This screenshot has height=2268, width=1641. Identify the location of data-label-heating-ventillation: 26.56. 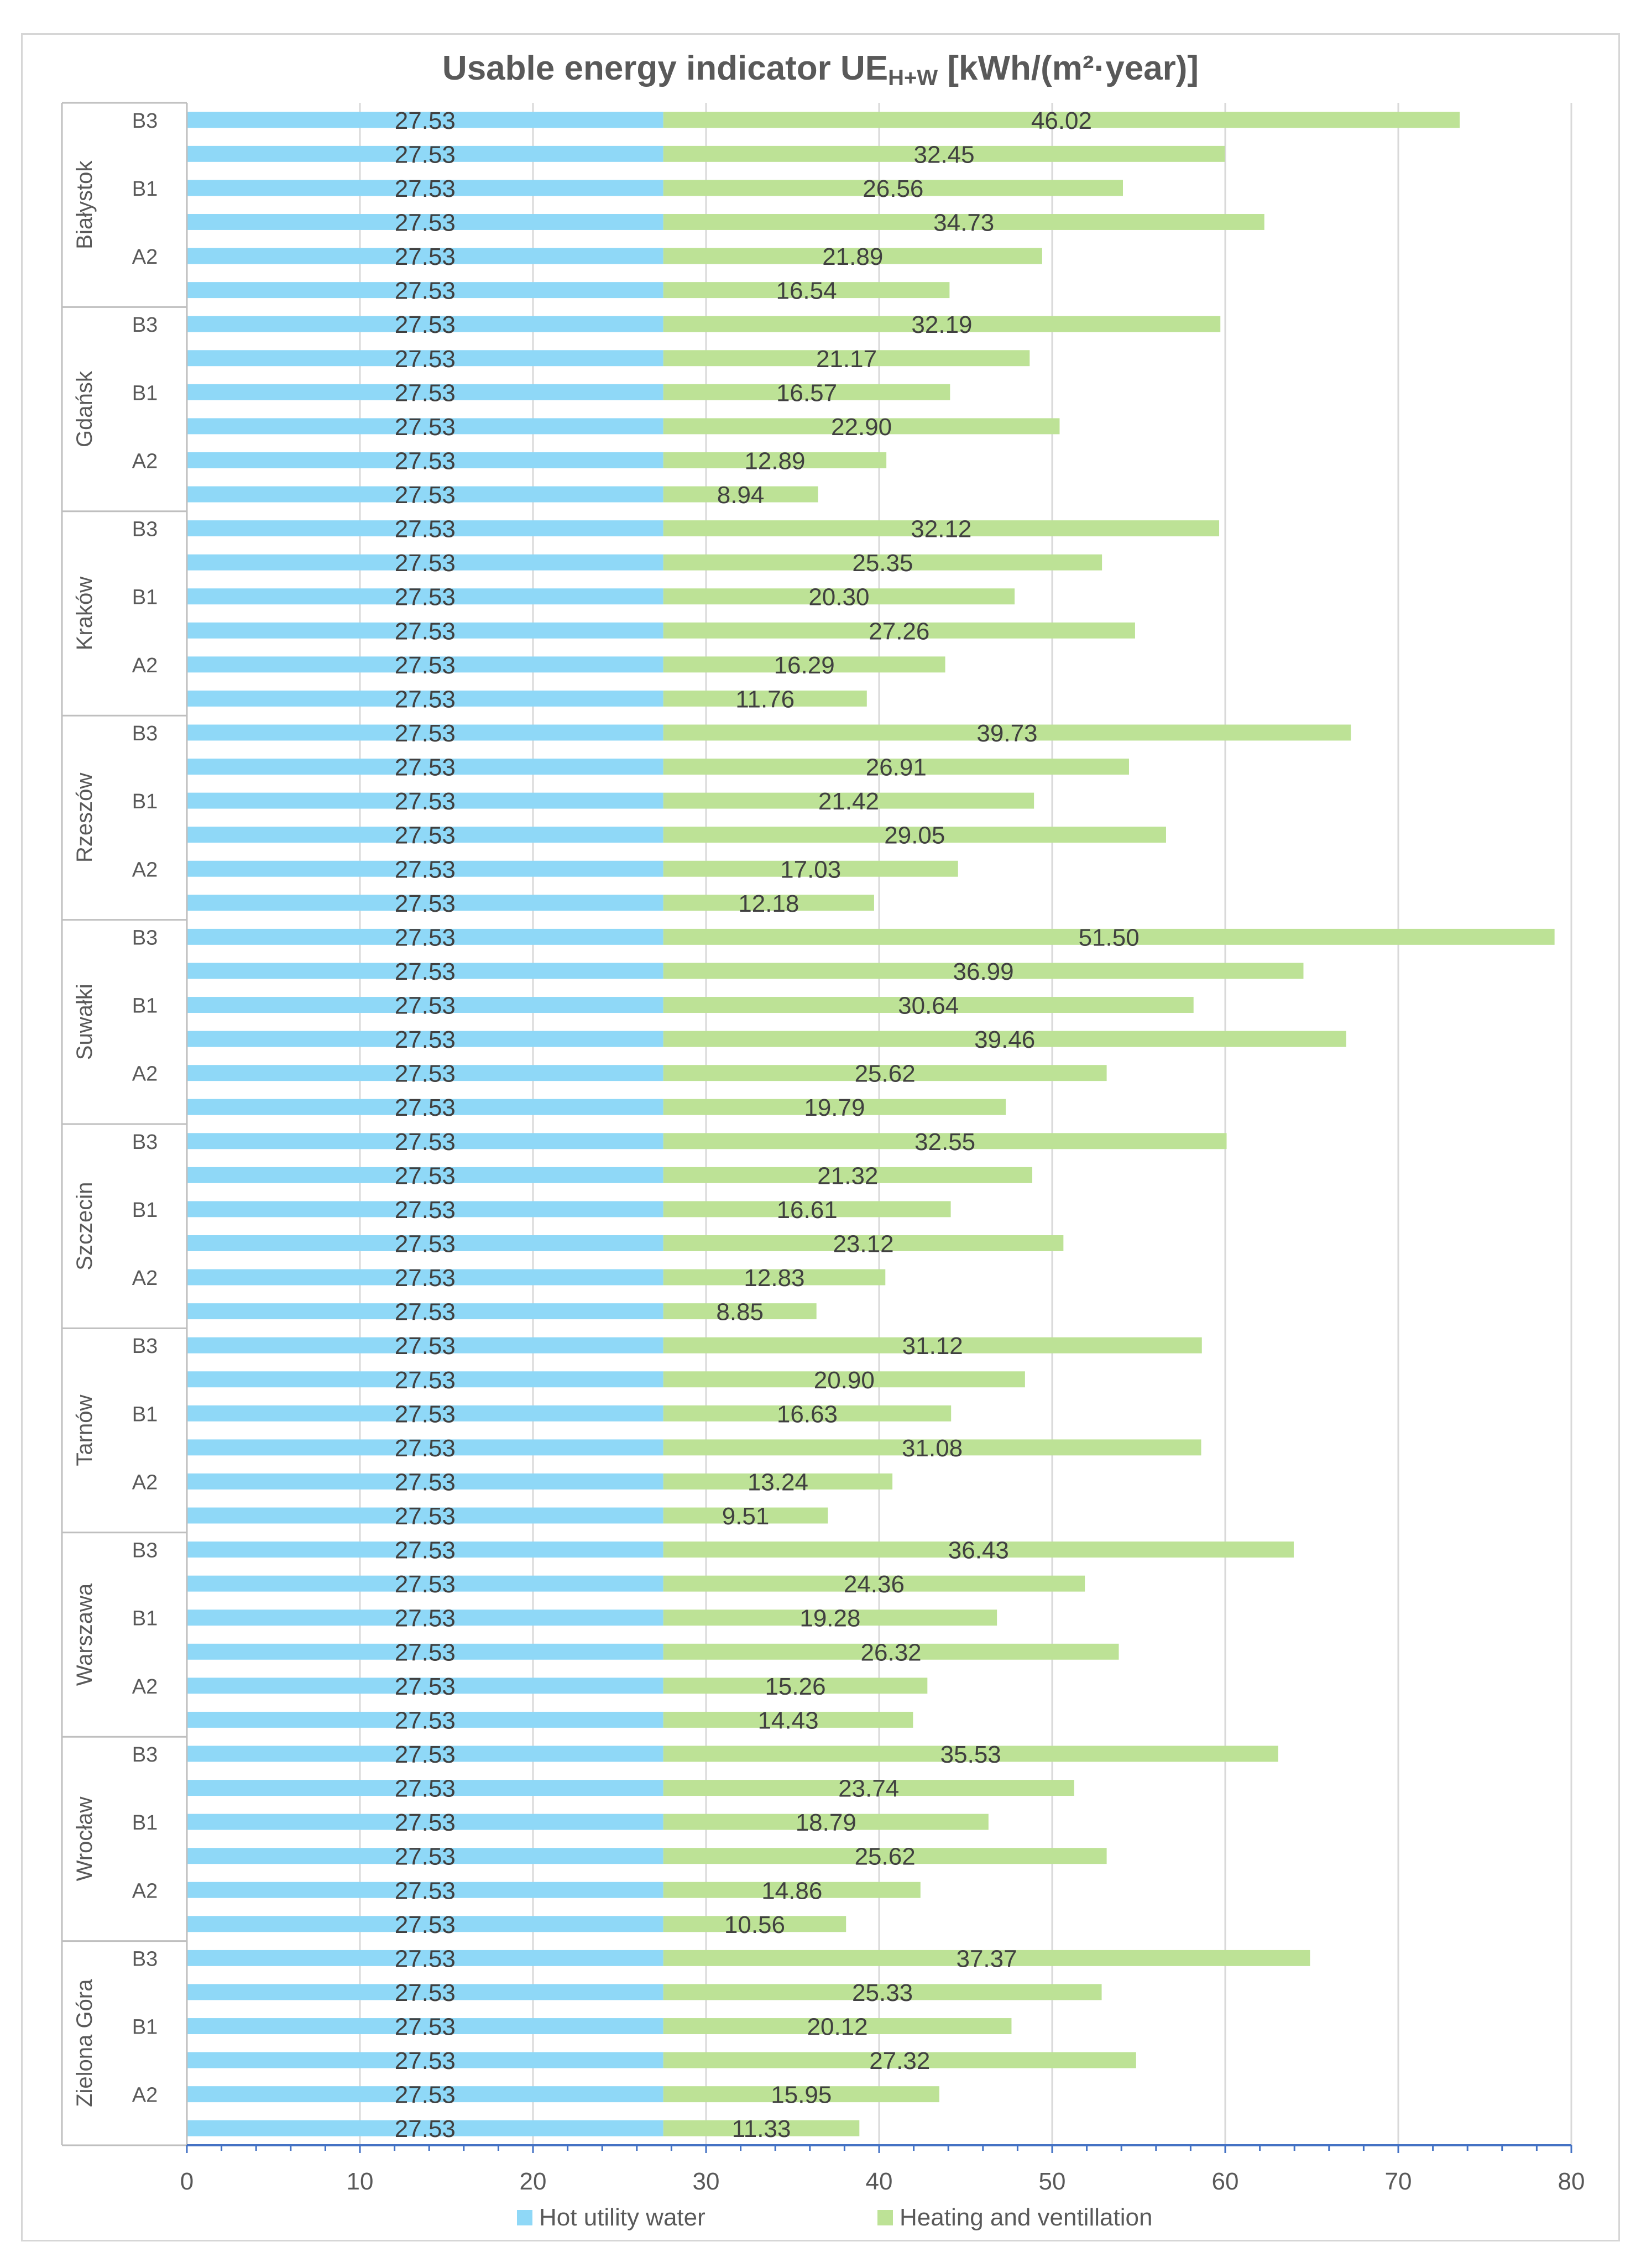
(893, 189).